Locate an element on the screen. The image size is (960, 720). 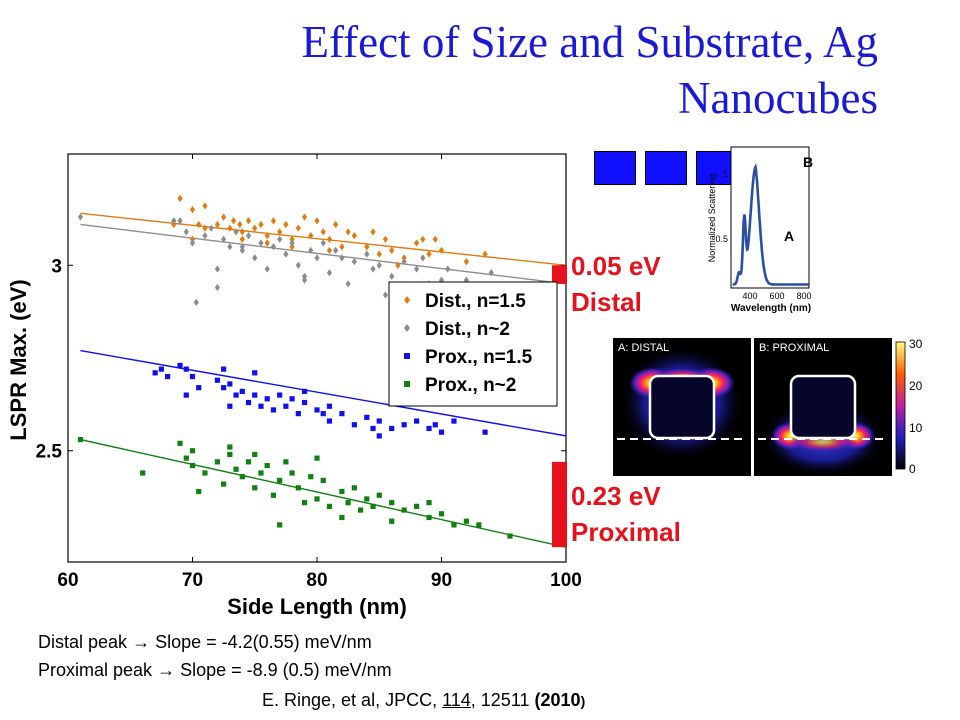
near-field-maps: A: DISTAL B: PROXIMAL 30 20 10 0 is located at coordinates (768, 407).